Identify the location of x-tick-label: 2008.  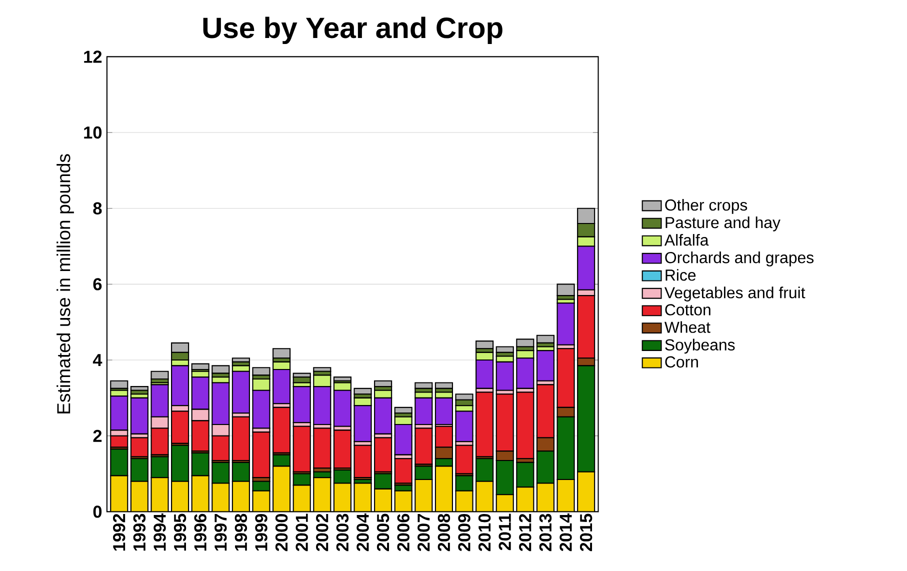
(444, 533).